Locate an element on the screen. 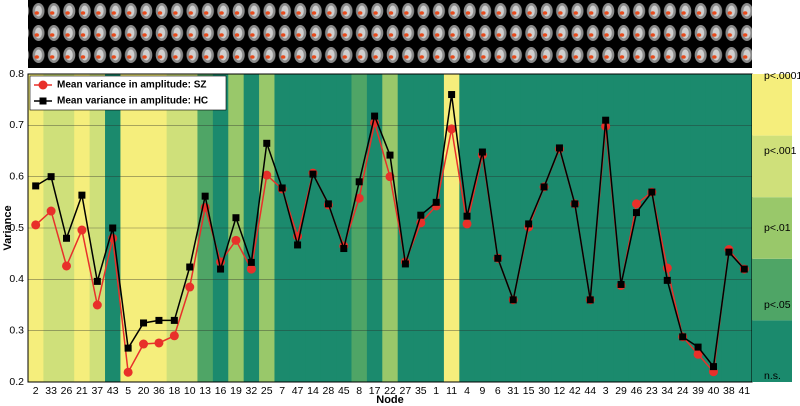  x-tick-label: 46 is located at coordinates (637, 391).